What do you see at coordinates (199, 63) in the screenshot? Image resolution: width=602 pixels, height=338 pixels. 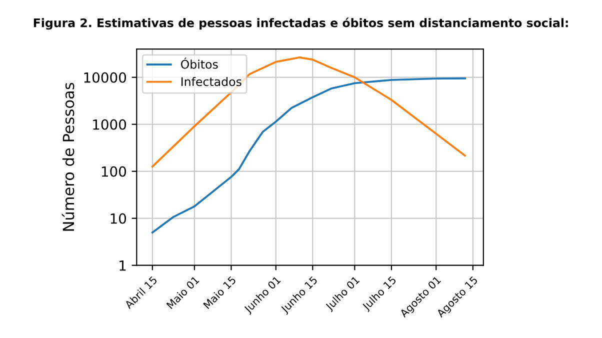 I see `legend-label: Óbitos` at bounding box center [199, 63].